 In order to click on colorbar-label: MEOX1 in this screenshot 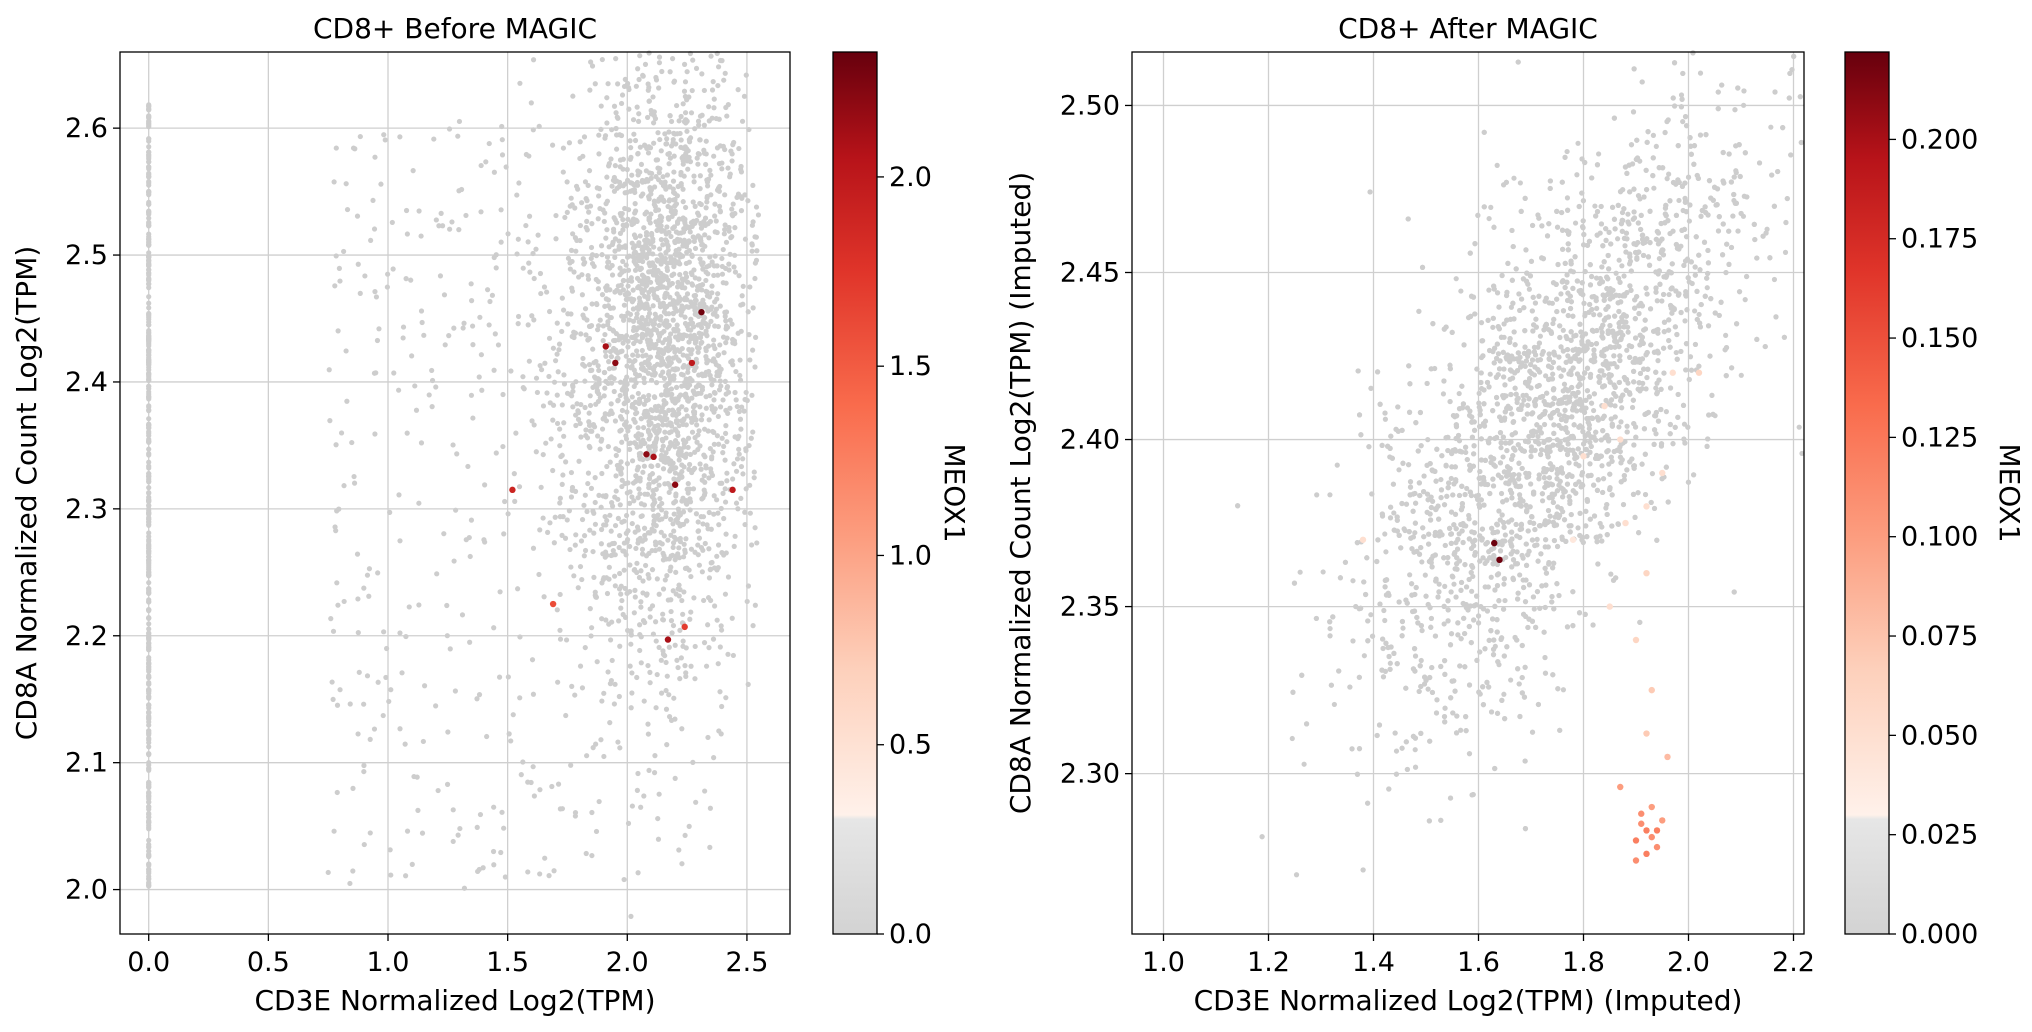, I will do `click(954, 492)`.